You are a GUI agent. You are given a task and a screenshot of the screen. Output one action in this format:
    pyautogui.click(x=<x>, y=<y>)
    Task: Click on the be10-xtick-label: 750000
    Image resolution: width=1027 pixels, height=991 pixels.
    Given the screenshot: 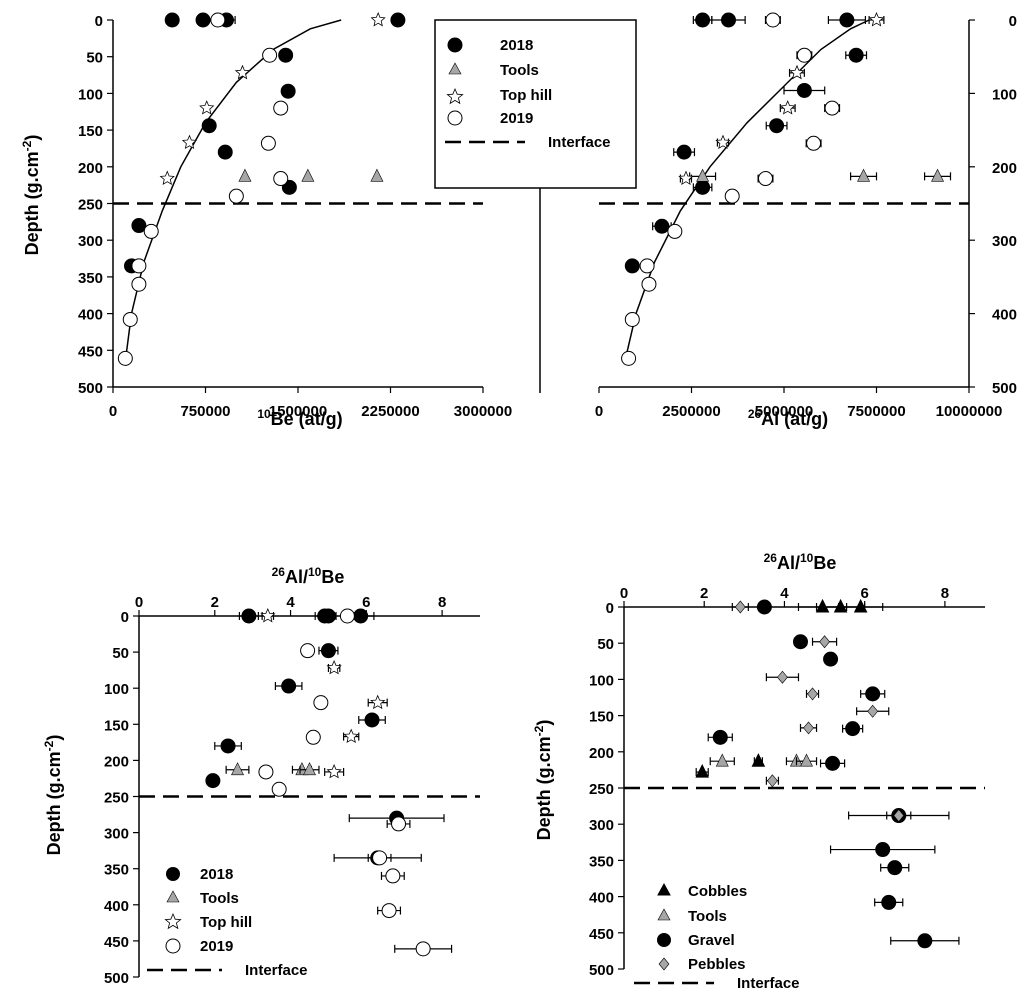 What is the action you would take?
    pyautogui.click(x=205, y=411)
    